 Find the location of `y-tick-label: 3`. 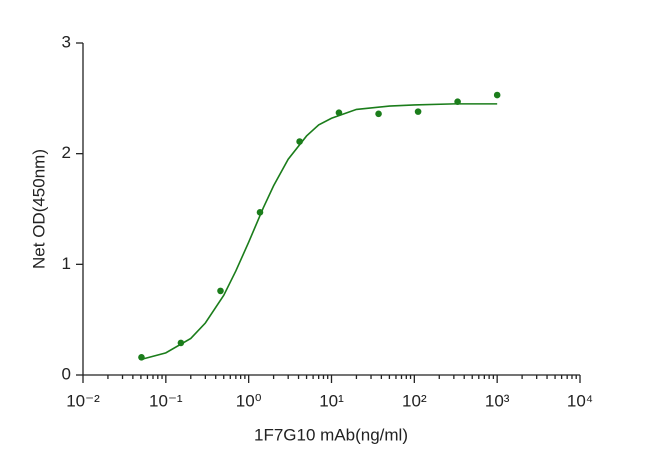

y-tick-label: 3 is located at coordinates (66, 41).